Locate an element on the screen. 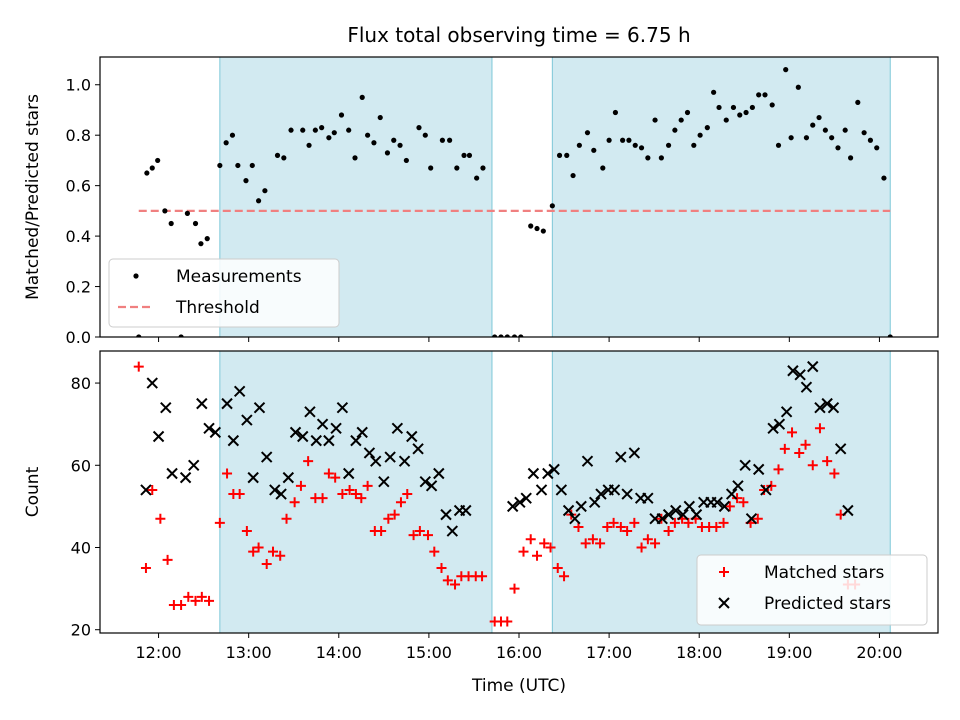 The height and width of the screenshot is (720, 960). x-tick-label-6: 18:00 is located at coordinates (699, 652).